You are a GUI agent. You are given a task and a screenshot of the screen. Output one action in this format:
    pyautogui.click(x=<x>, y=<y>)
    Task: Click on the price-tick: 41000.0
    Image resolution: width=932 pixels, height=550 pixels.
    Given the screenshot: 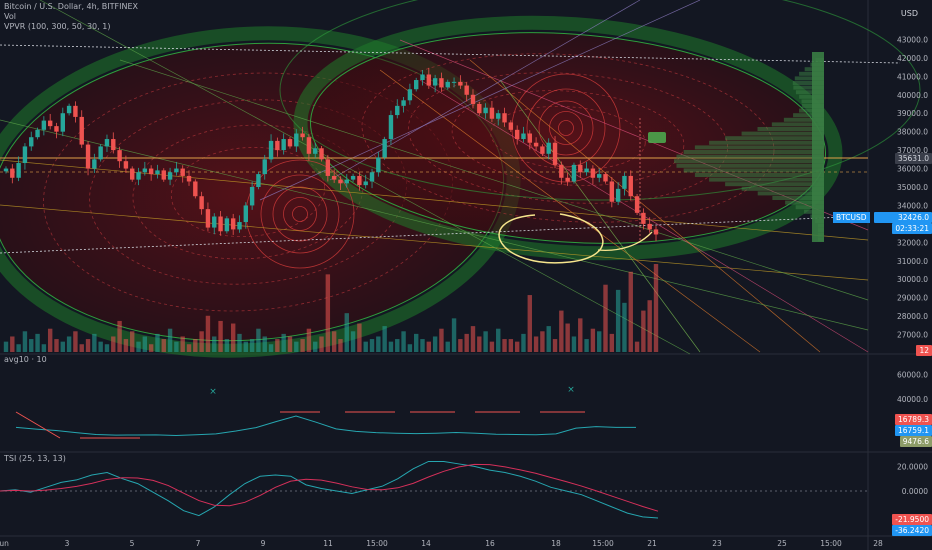 What is the action you would take?
    pyautogui.click(x=912, y=76)
    